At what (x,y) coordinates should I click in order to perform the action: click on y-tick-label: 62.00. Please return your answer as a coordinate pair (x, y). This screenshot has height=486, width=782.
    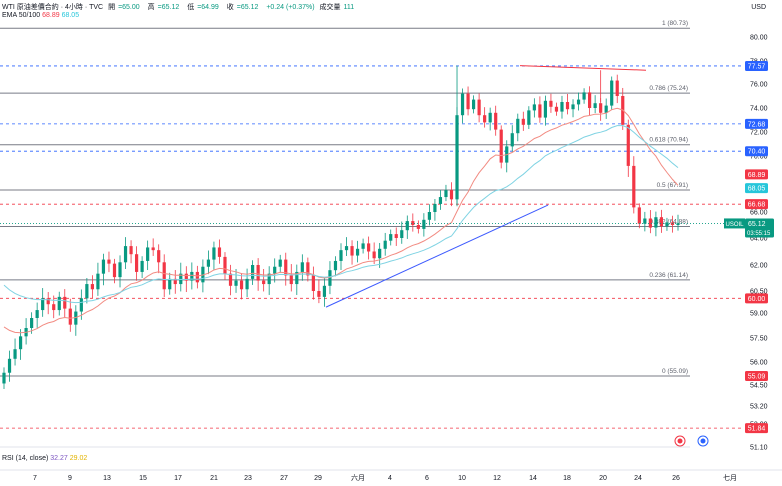
    Looking at the image, I should click on (759, 266).